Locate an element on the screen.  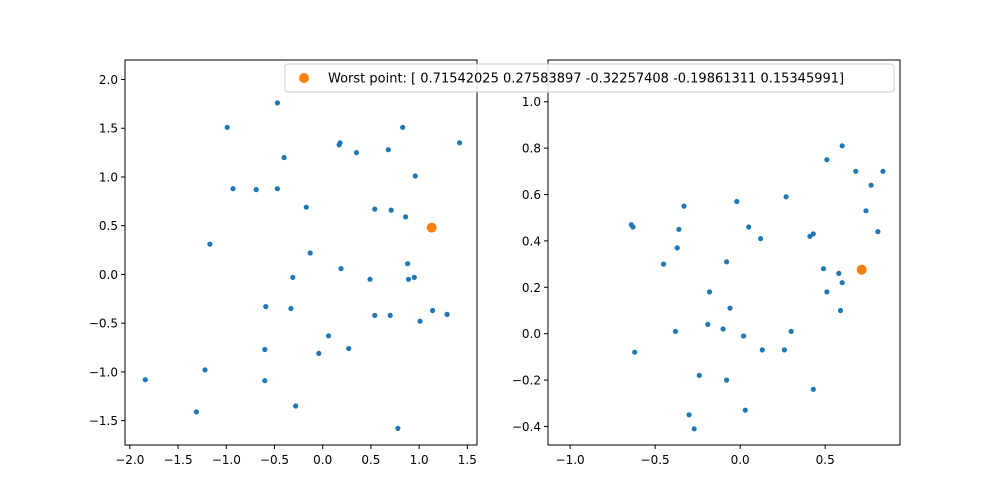
x-tick-label: −2.0 is located at coordinates (129, 460).